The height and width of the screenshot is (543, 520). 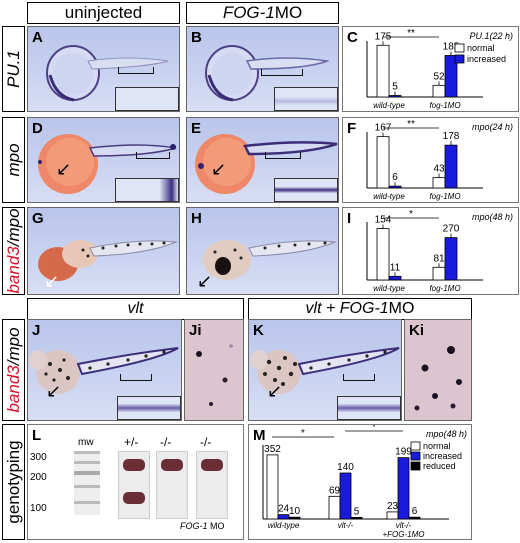 What do you see at coordinates (275, 391) in the screenshot?
I see `arrow-k-icon: ↙` at bounding box center [275, 391].